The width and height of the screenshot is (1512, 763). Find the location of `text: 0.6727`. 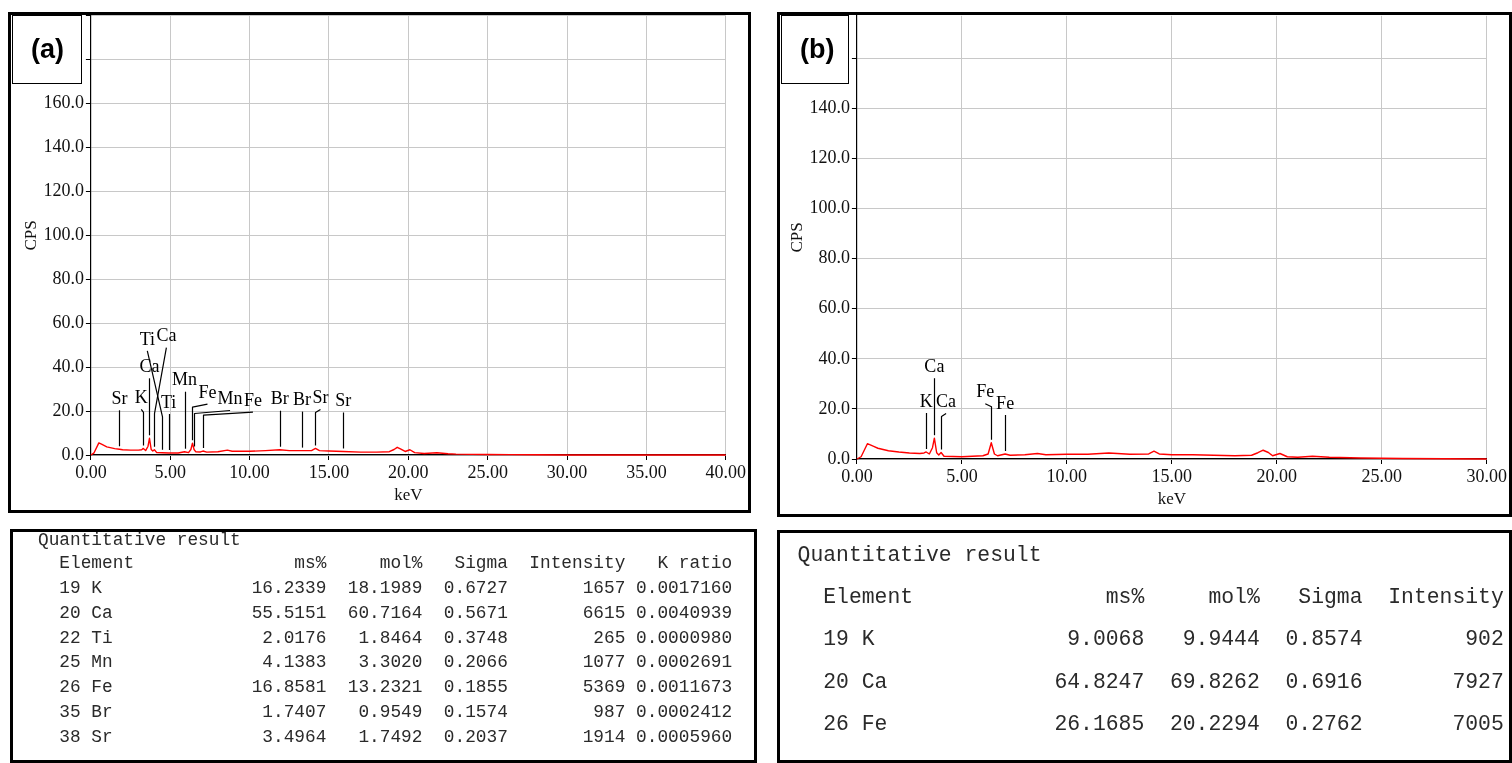

text: 0.6727 is located at coordinates (475, 588).